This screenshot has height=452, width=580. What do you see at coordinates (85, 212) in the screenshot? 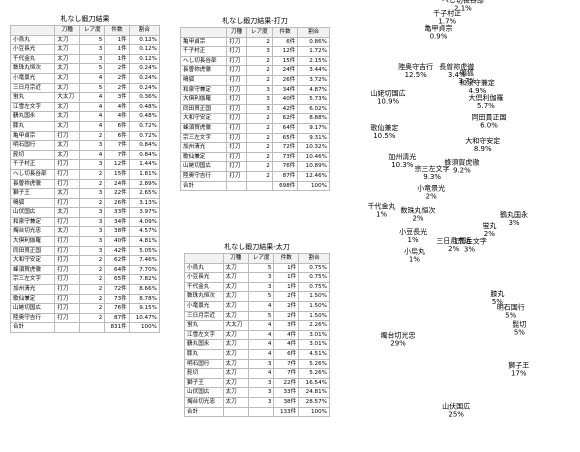
I see `row: 山伏国広 太刀 3 33件 3.97%` at bounding box center [85, 212].